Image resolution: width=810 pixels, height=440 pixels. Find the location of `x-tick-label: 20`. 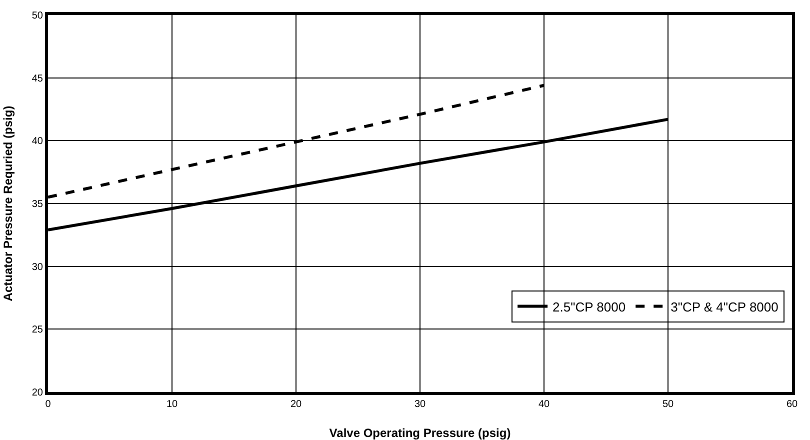

x-tick-label: 20 is located at coordinates (296, 404).